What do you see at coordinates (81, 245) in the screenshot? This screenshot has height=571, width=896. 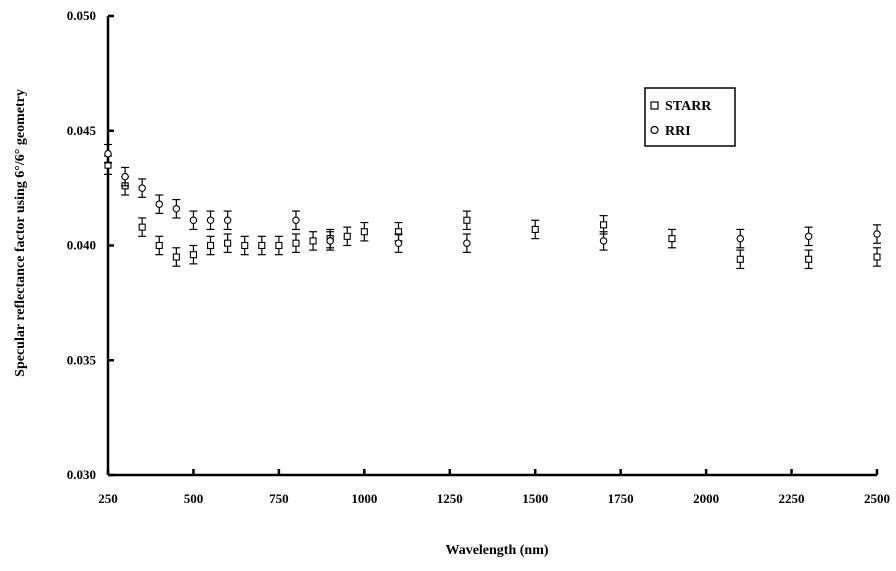 I see `y-tick-label: 0.040` at bounding box center [81, 245].